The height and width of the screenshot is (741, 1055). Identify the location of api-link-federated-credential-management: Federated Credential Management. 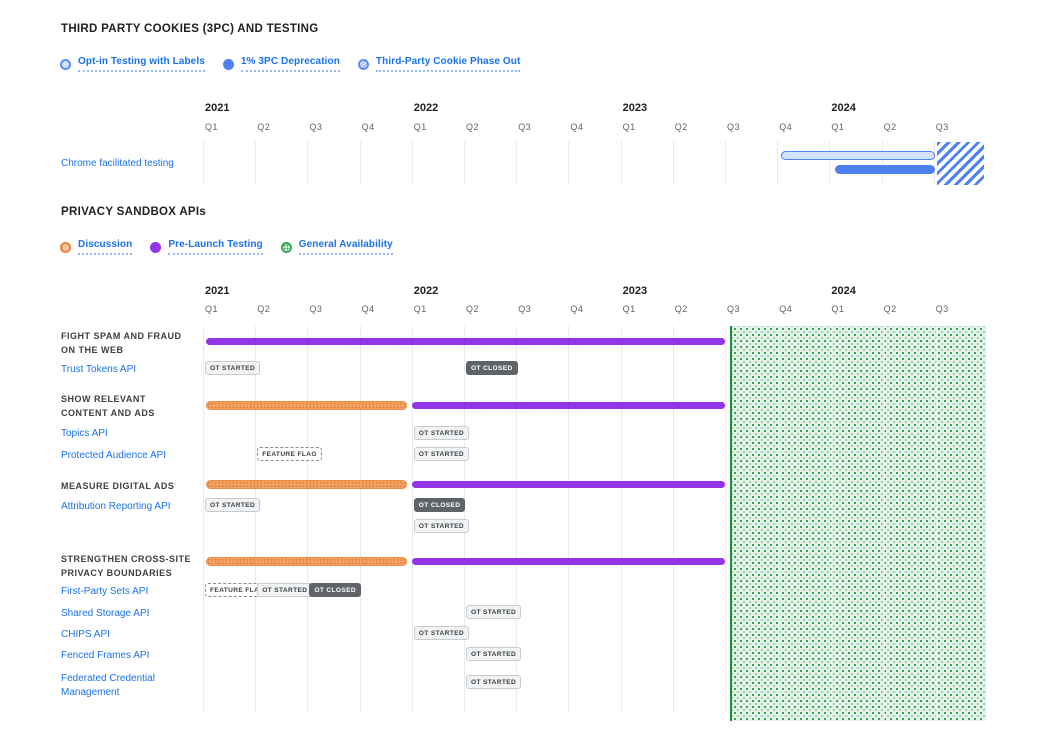
(108, 685).